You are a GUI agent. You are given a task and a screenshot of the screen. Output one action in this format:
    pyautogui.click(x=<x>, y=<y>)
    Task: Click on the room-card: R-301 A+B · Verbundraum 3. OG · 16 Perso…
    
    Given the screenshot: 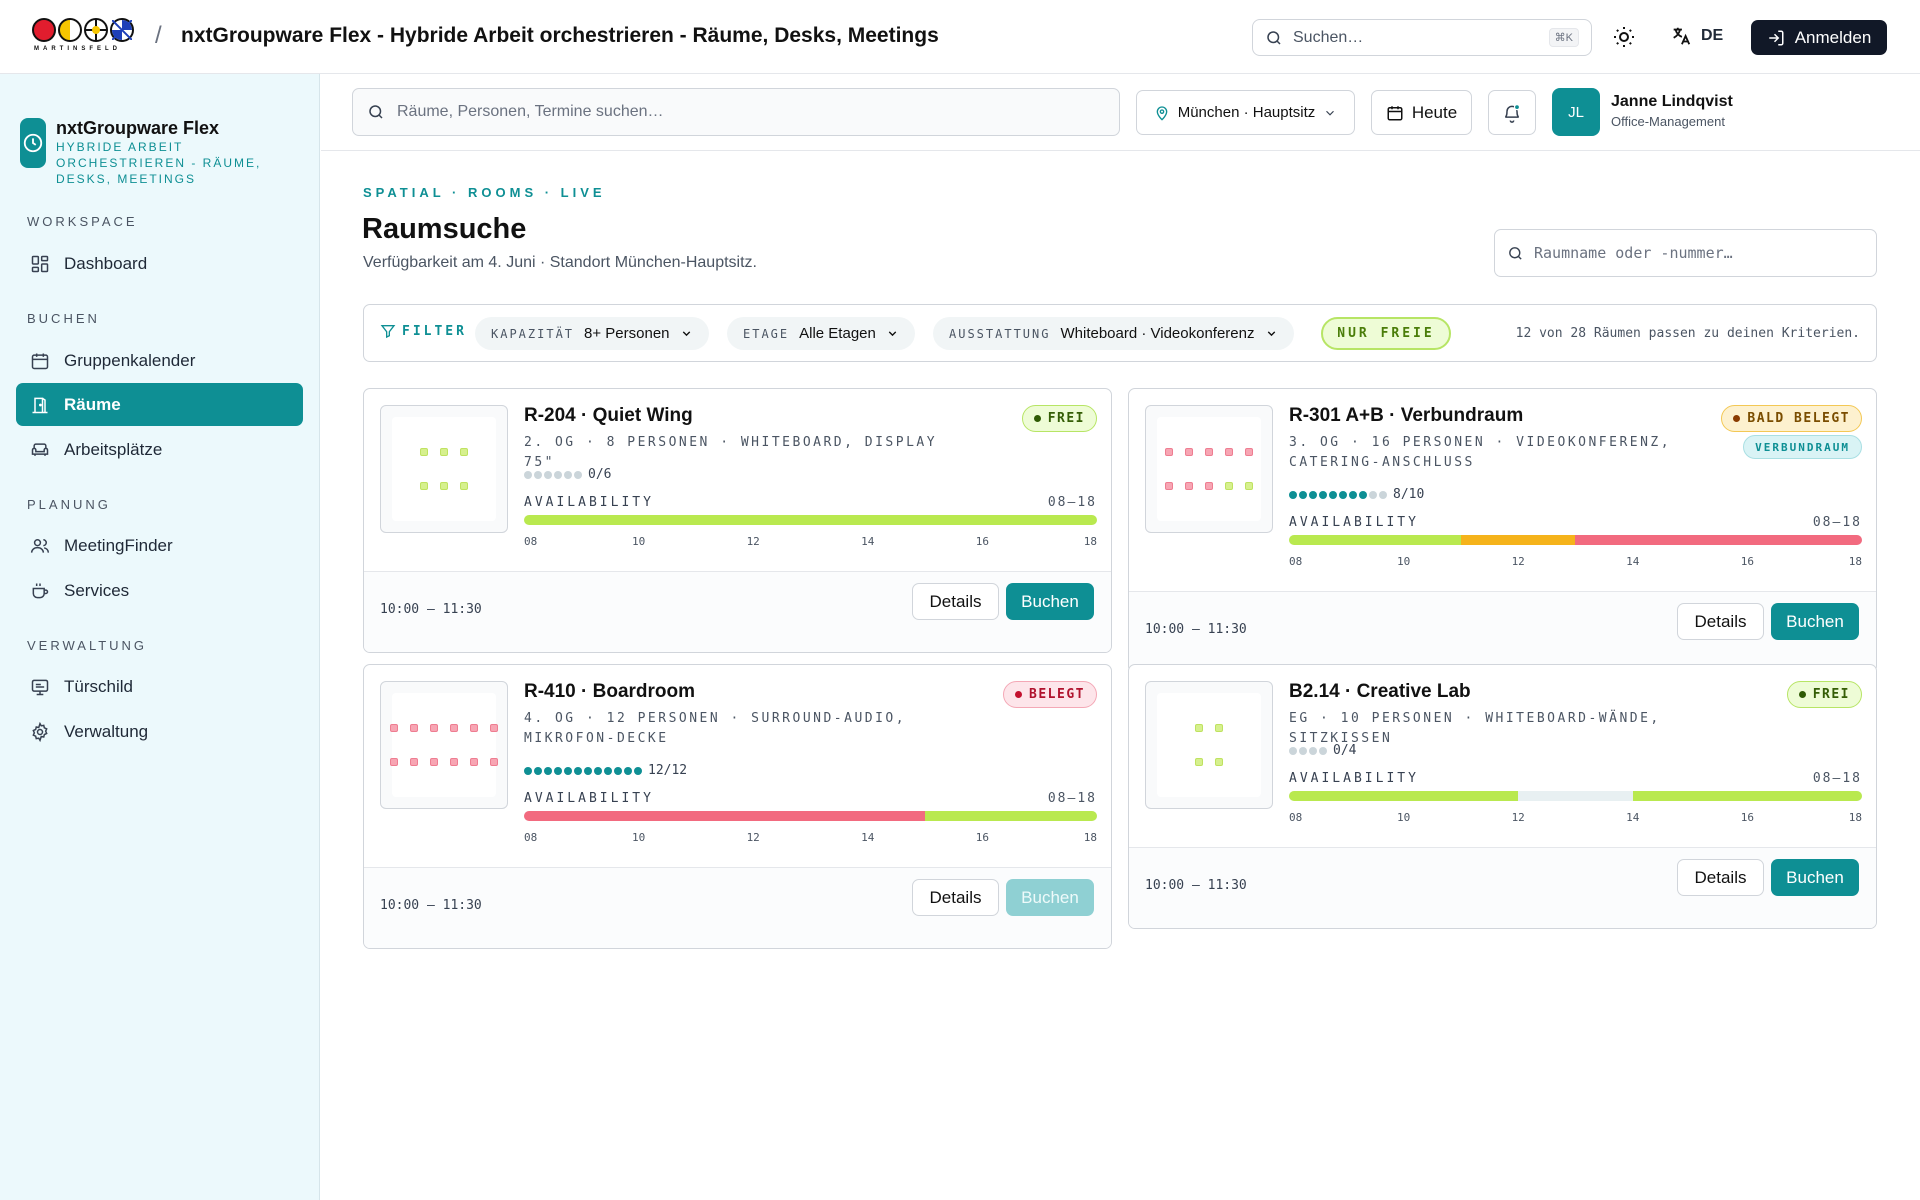 What is the action you would take?
    pyautogui.click(x=1502, y=530)
    